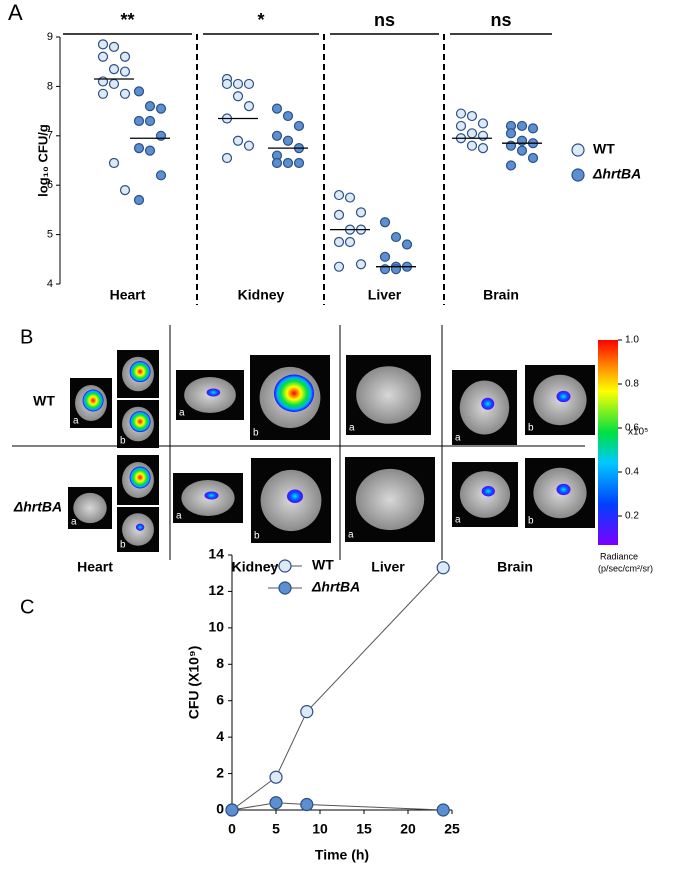 The height and width of the screenshot is (870, 685). Describe the element at coordinates (220, 809) in the screenshot. I see `y-tick-label: 0` at that location.